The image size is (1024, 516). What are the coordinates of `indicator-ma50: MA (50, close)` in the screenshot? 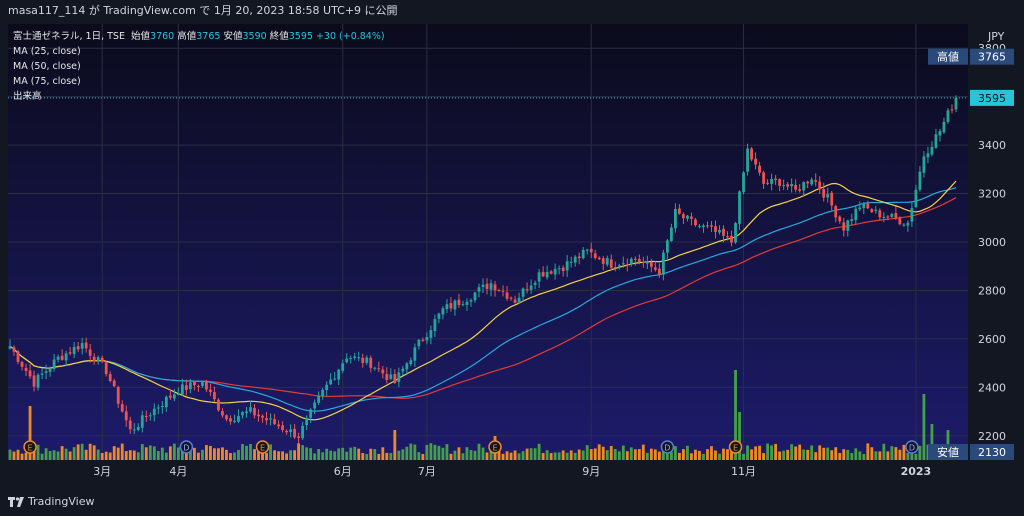 It's located at (47, 66).